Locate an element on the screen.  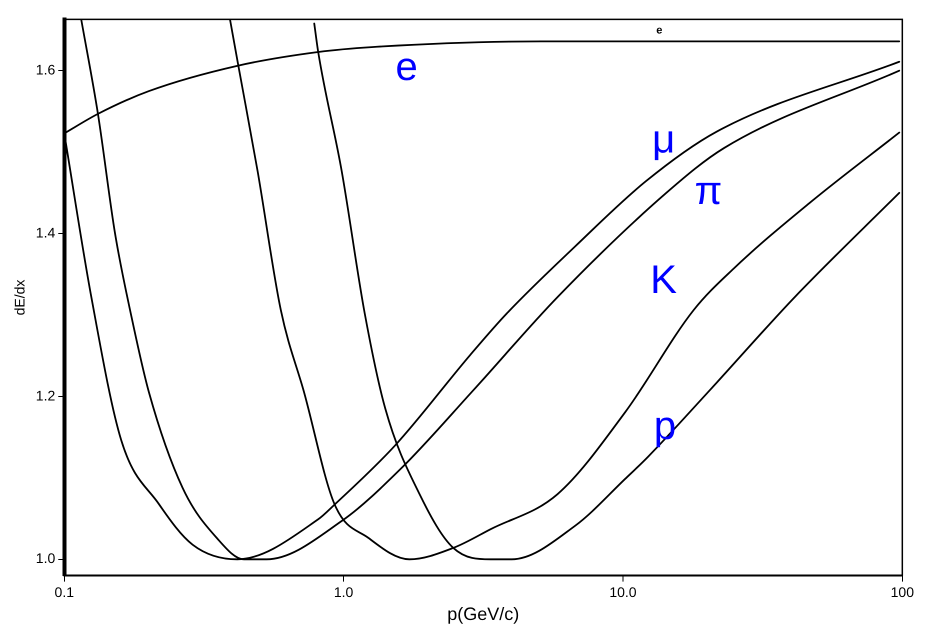
y-tick-label: 1.4 is located at coordinates (46, 232).